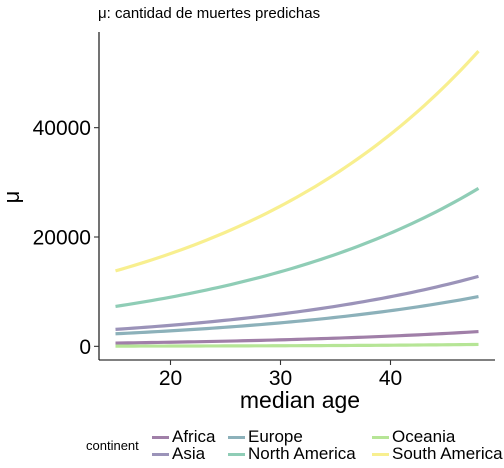 The height and width of the screenshot is (468, 504). What do you see at coordinates (297, 345) in the screenshot?
I see `series-line-oceania` at bounding box center [297, 345].